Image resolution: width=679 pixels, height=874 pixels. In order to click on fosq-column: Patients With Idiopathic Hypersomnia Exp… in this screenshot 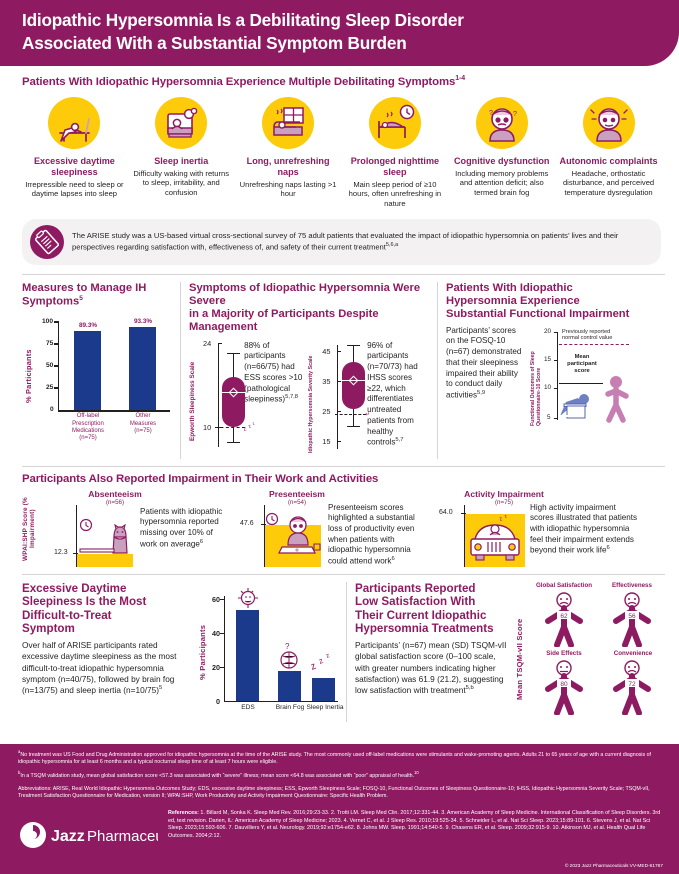, I will do `click(551, 370)`.